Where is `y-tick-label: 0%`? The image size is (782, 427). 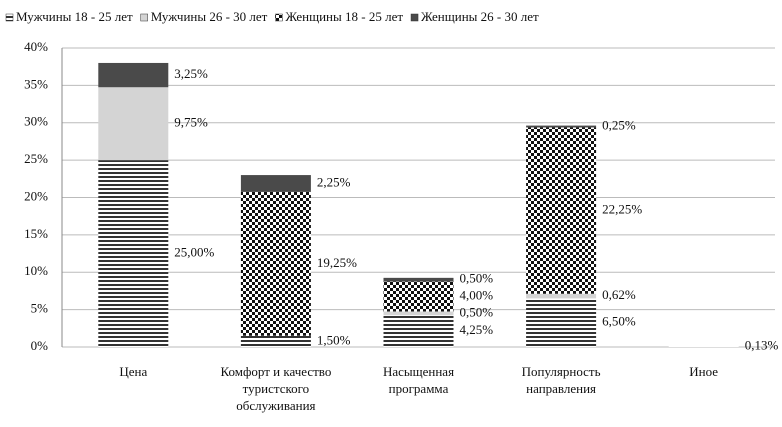 y-tick-label: 0% is located at coordinates (40, 345).